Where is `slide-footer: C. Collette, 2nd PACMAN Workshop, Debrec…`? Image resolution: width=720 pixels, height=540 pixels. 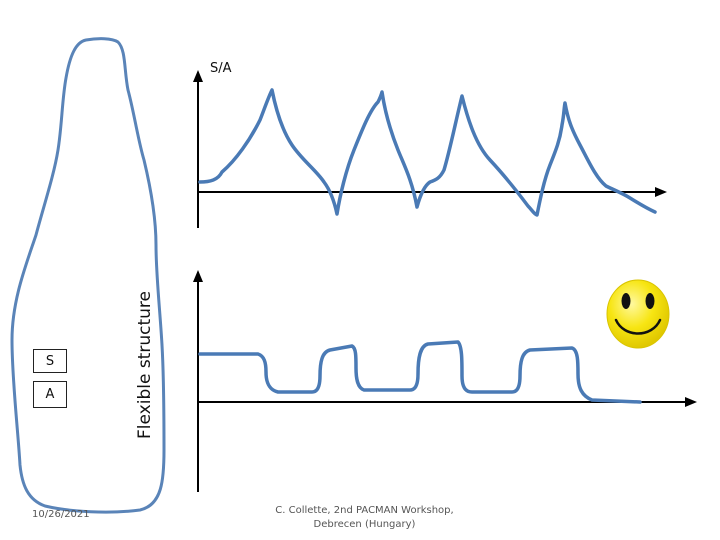 slide-footer: C. Collette, 2nd PACMAN Workshop, Debrec… is located at coordinates (364, 518).